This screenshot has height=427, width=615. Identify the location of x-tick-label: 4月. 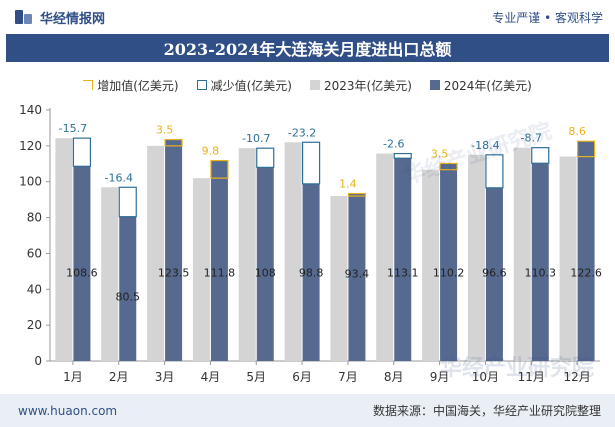
(211, 377).